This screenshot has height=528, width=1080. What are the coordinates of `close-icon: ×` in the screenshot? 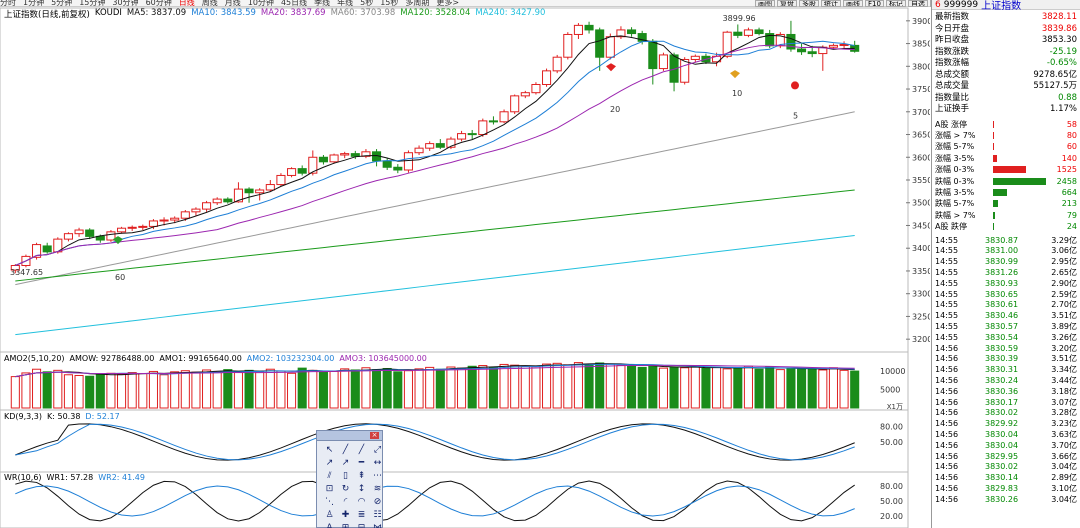 It's located at (374, 435).